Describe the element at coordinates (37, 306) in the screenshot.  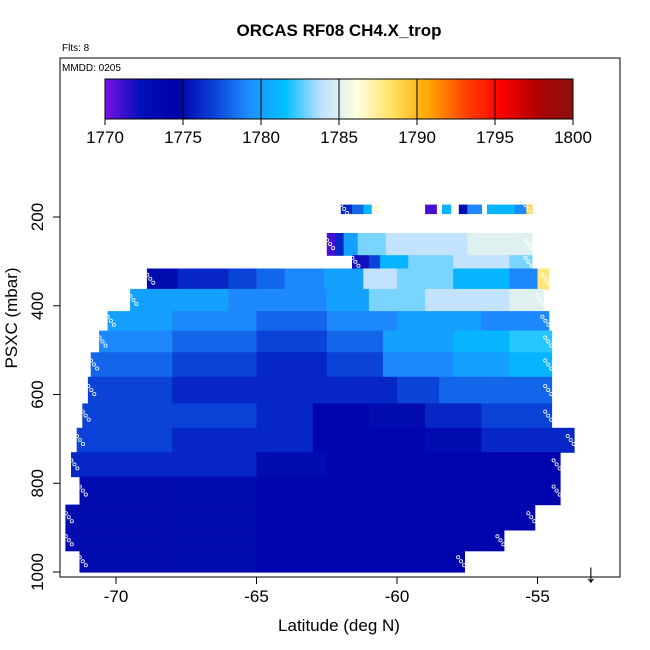
I see `y-tick-label: 400` at that location.